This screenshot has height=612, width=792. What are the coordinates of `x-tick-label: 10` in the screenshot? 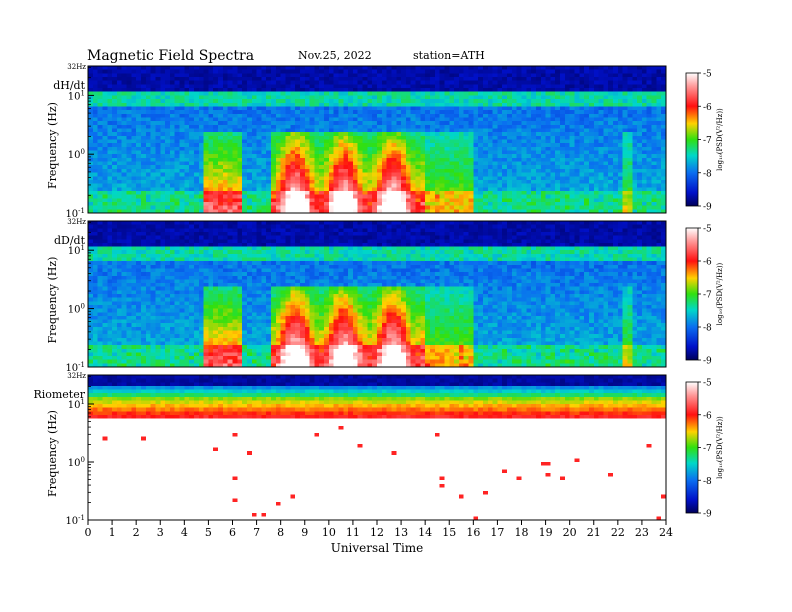 It's located at (329, 532).